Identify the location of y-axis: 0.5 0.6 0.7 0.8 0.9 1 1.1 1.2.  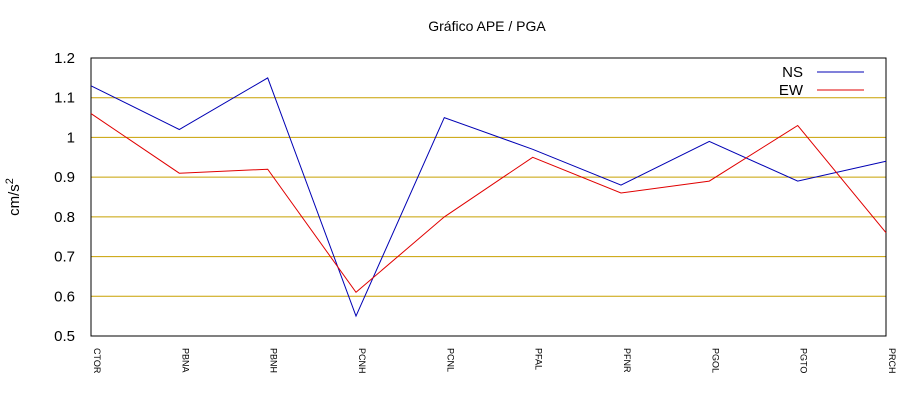
(64, 197).